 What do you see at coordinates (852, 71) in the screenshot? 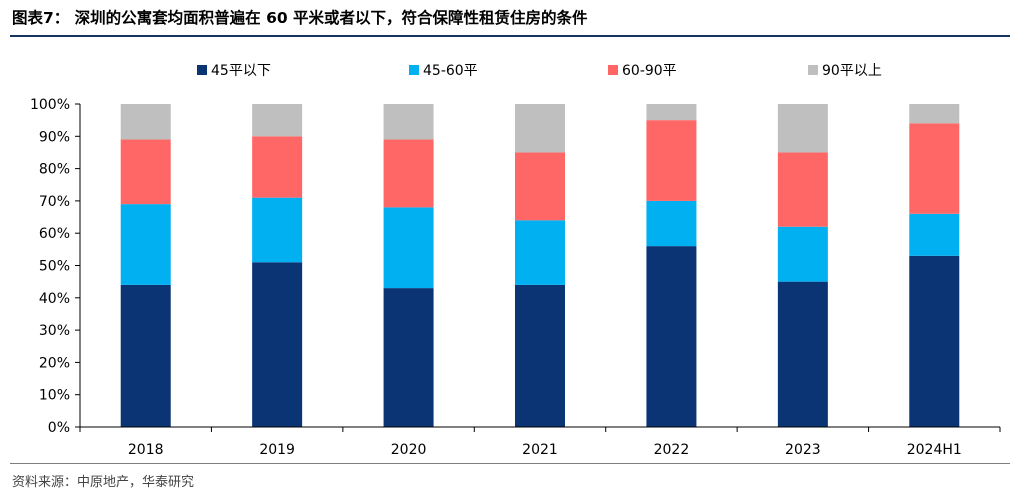
I see `legend-label-3: 90平以上` at bounding box center [852, 71].